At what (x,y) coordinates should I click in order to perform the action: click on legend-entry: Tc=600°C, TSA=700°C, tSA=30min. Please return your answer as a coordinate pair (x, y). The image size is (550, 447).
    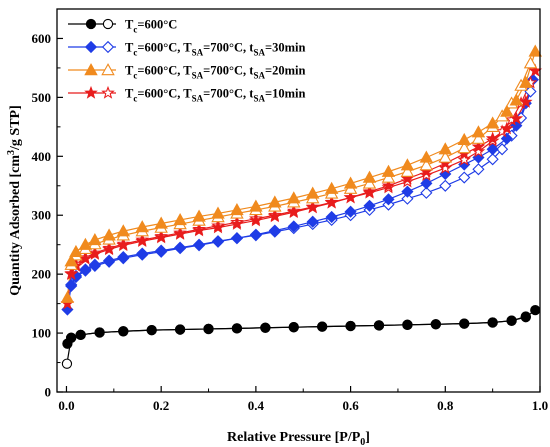
    Looking at the image, I should click on (186, 49).